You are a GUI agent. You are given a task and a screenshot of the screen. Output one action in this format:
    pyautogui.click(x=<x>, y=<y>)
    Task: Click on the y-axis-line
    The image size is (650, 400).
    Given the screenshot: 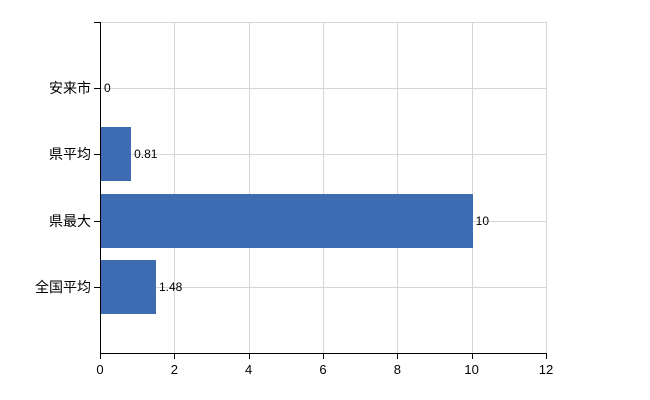 What is the action you would take?
    pyautogui.click(x=100, y=188)
    